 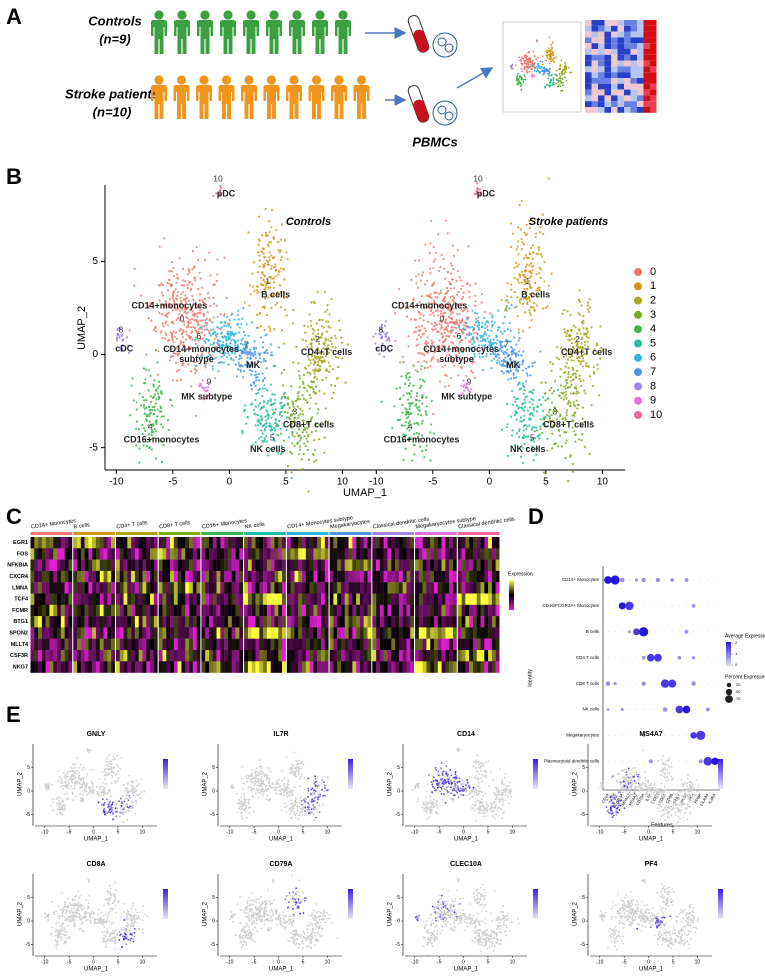 What do you see at coordinates (182, 97) in the screenshot?
I see `patient-person` at bounding box center [182, 97].